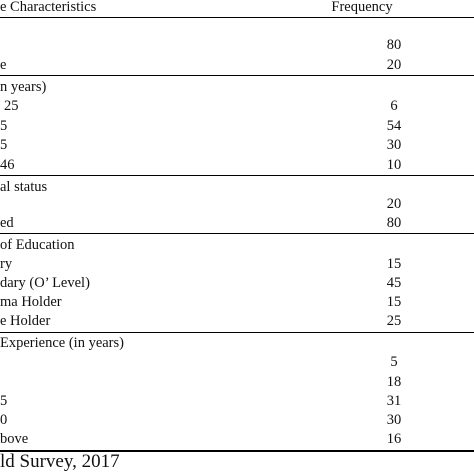 The image size is (474, 474). Describe the element at coordinates (394, 321) in the screenshot. I see `row-frequency: 25` at that location.